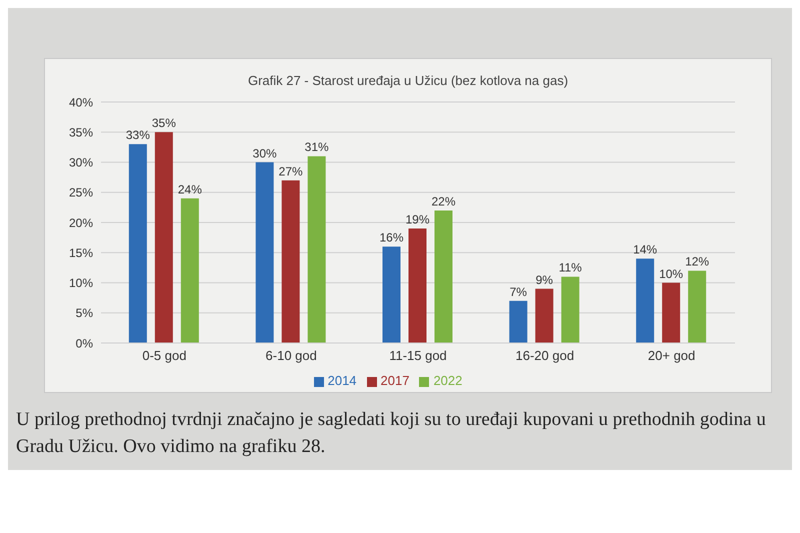 Image resolution: width=800 pixels, height=533 pixels. Describe the element at coordinates (545, 279) in the screenshot. I see `data-label: 9%` at that location.